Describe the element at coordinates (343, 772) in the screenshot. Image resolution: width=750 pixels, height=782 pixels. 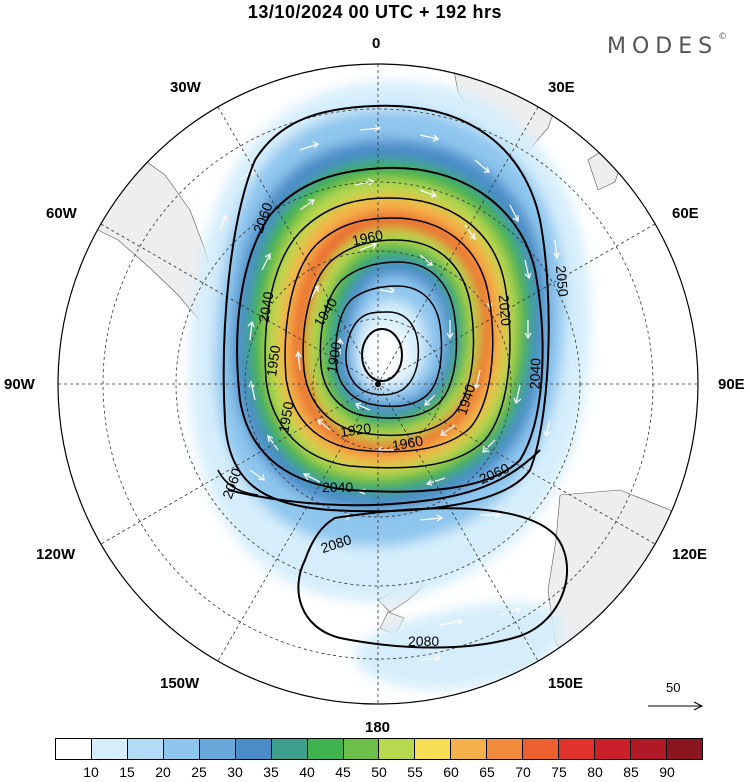
I see `colorbar-tick-label: 45` at that location.